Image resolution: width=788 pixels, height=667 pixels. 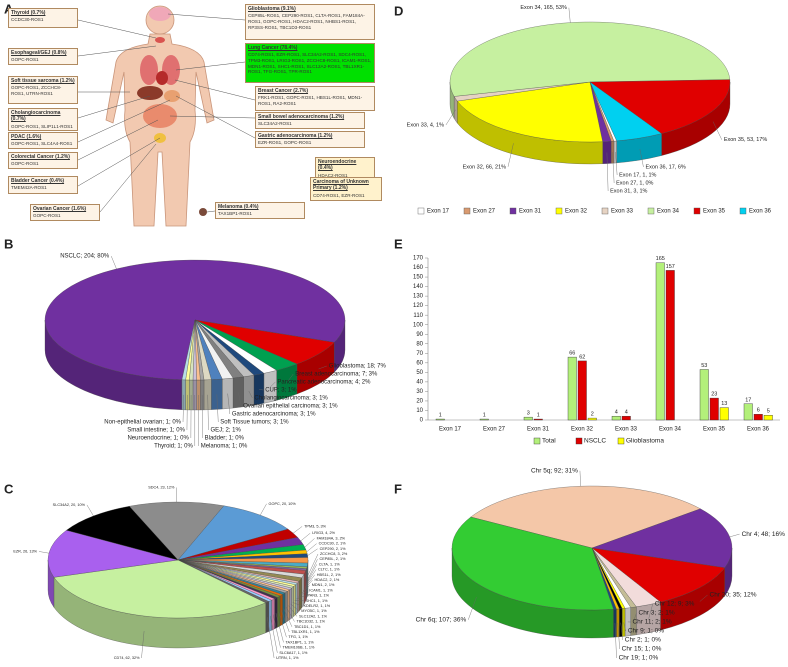 I want to click on slice-label: GEJ; 2; 1%, so click(x=226, y=431).